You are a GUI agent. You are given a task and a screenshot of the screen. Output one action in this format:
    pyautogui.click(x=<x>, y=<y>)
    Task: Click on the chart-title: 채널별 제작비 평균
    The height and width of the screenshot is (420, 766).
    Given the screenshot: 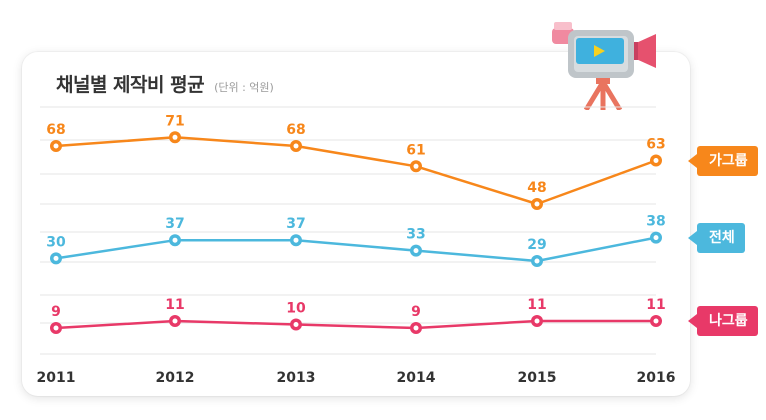 What is the action you would take?
    pyautogui.click(x=130, y=85)
    